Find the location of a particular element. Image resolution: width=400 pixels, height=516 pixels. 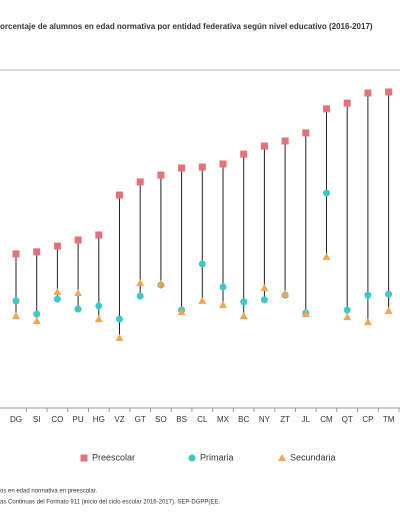

legend-label: Preescolar is located at coordinates (113, 457).